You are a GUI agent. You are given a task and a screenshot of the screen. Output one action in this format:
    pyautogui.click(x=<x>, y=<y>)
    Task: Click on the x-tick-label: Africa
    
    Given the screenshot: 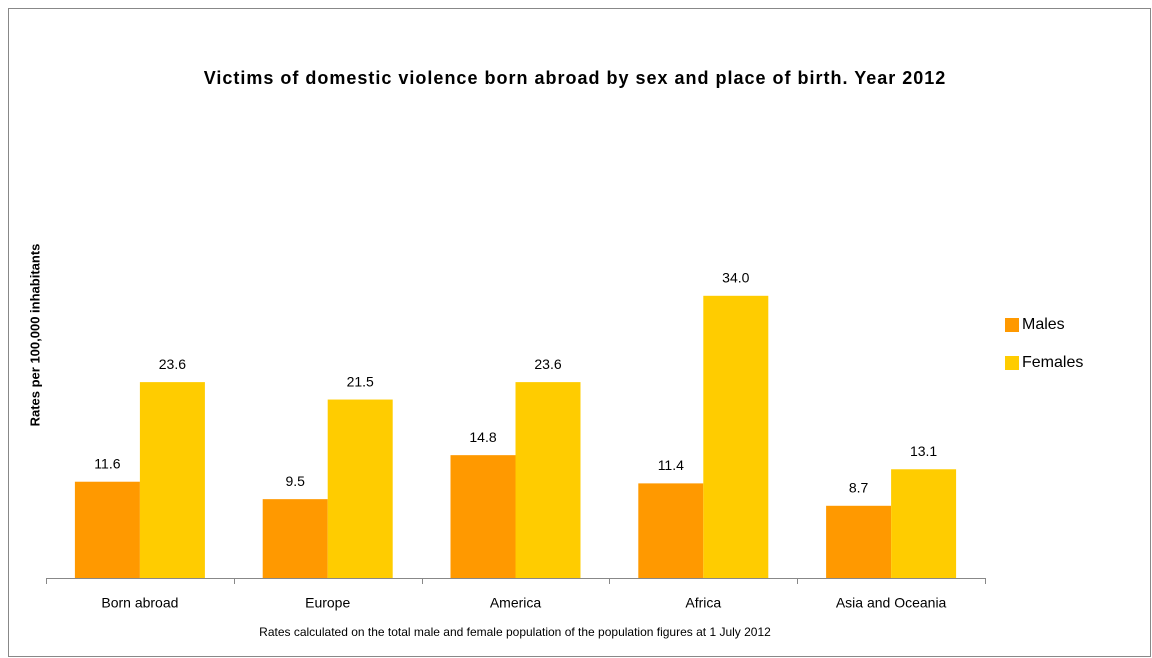 What is the action you would take?
    pyautogui.click(x=703, y=603)
    